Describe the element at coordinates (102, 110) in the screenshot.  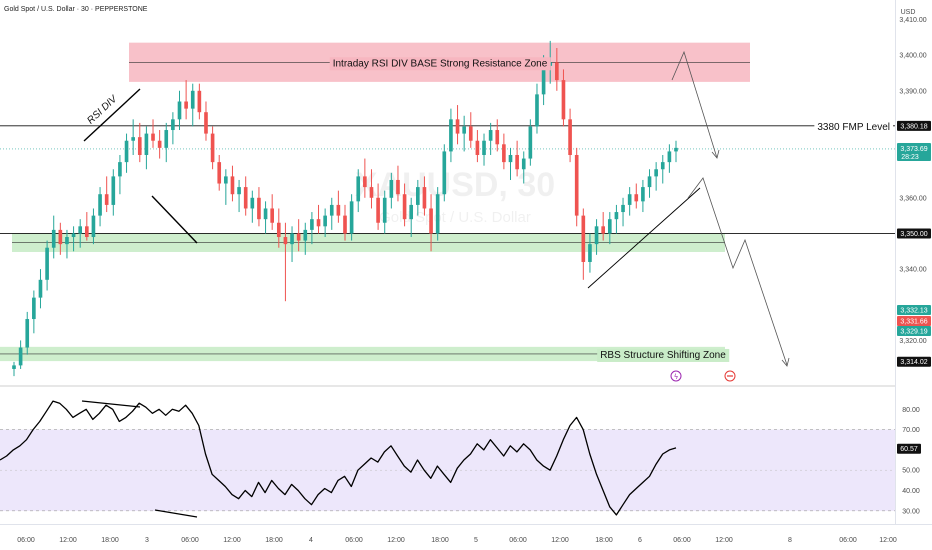
I see `rsi-div-label: RSI DIV` at that location.